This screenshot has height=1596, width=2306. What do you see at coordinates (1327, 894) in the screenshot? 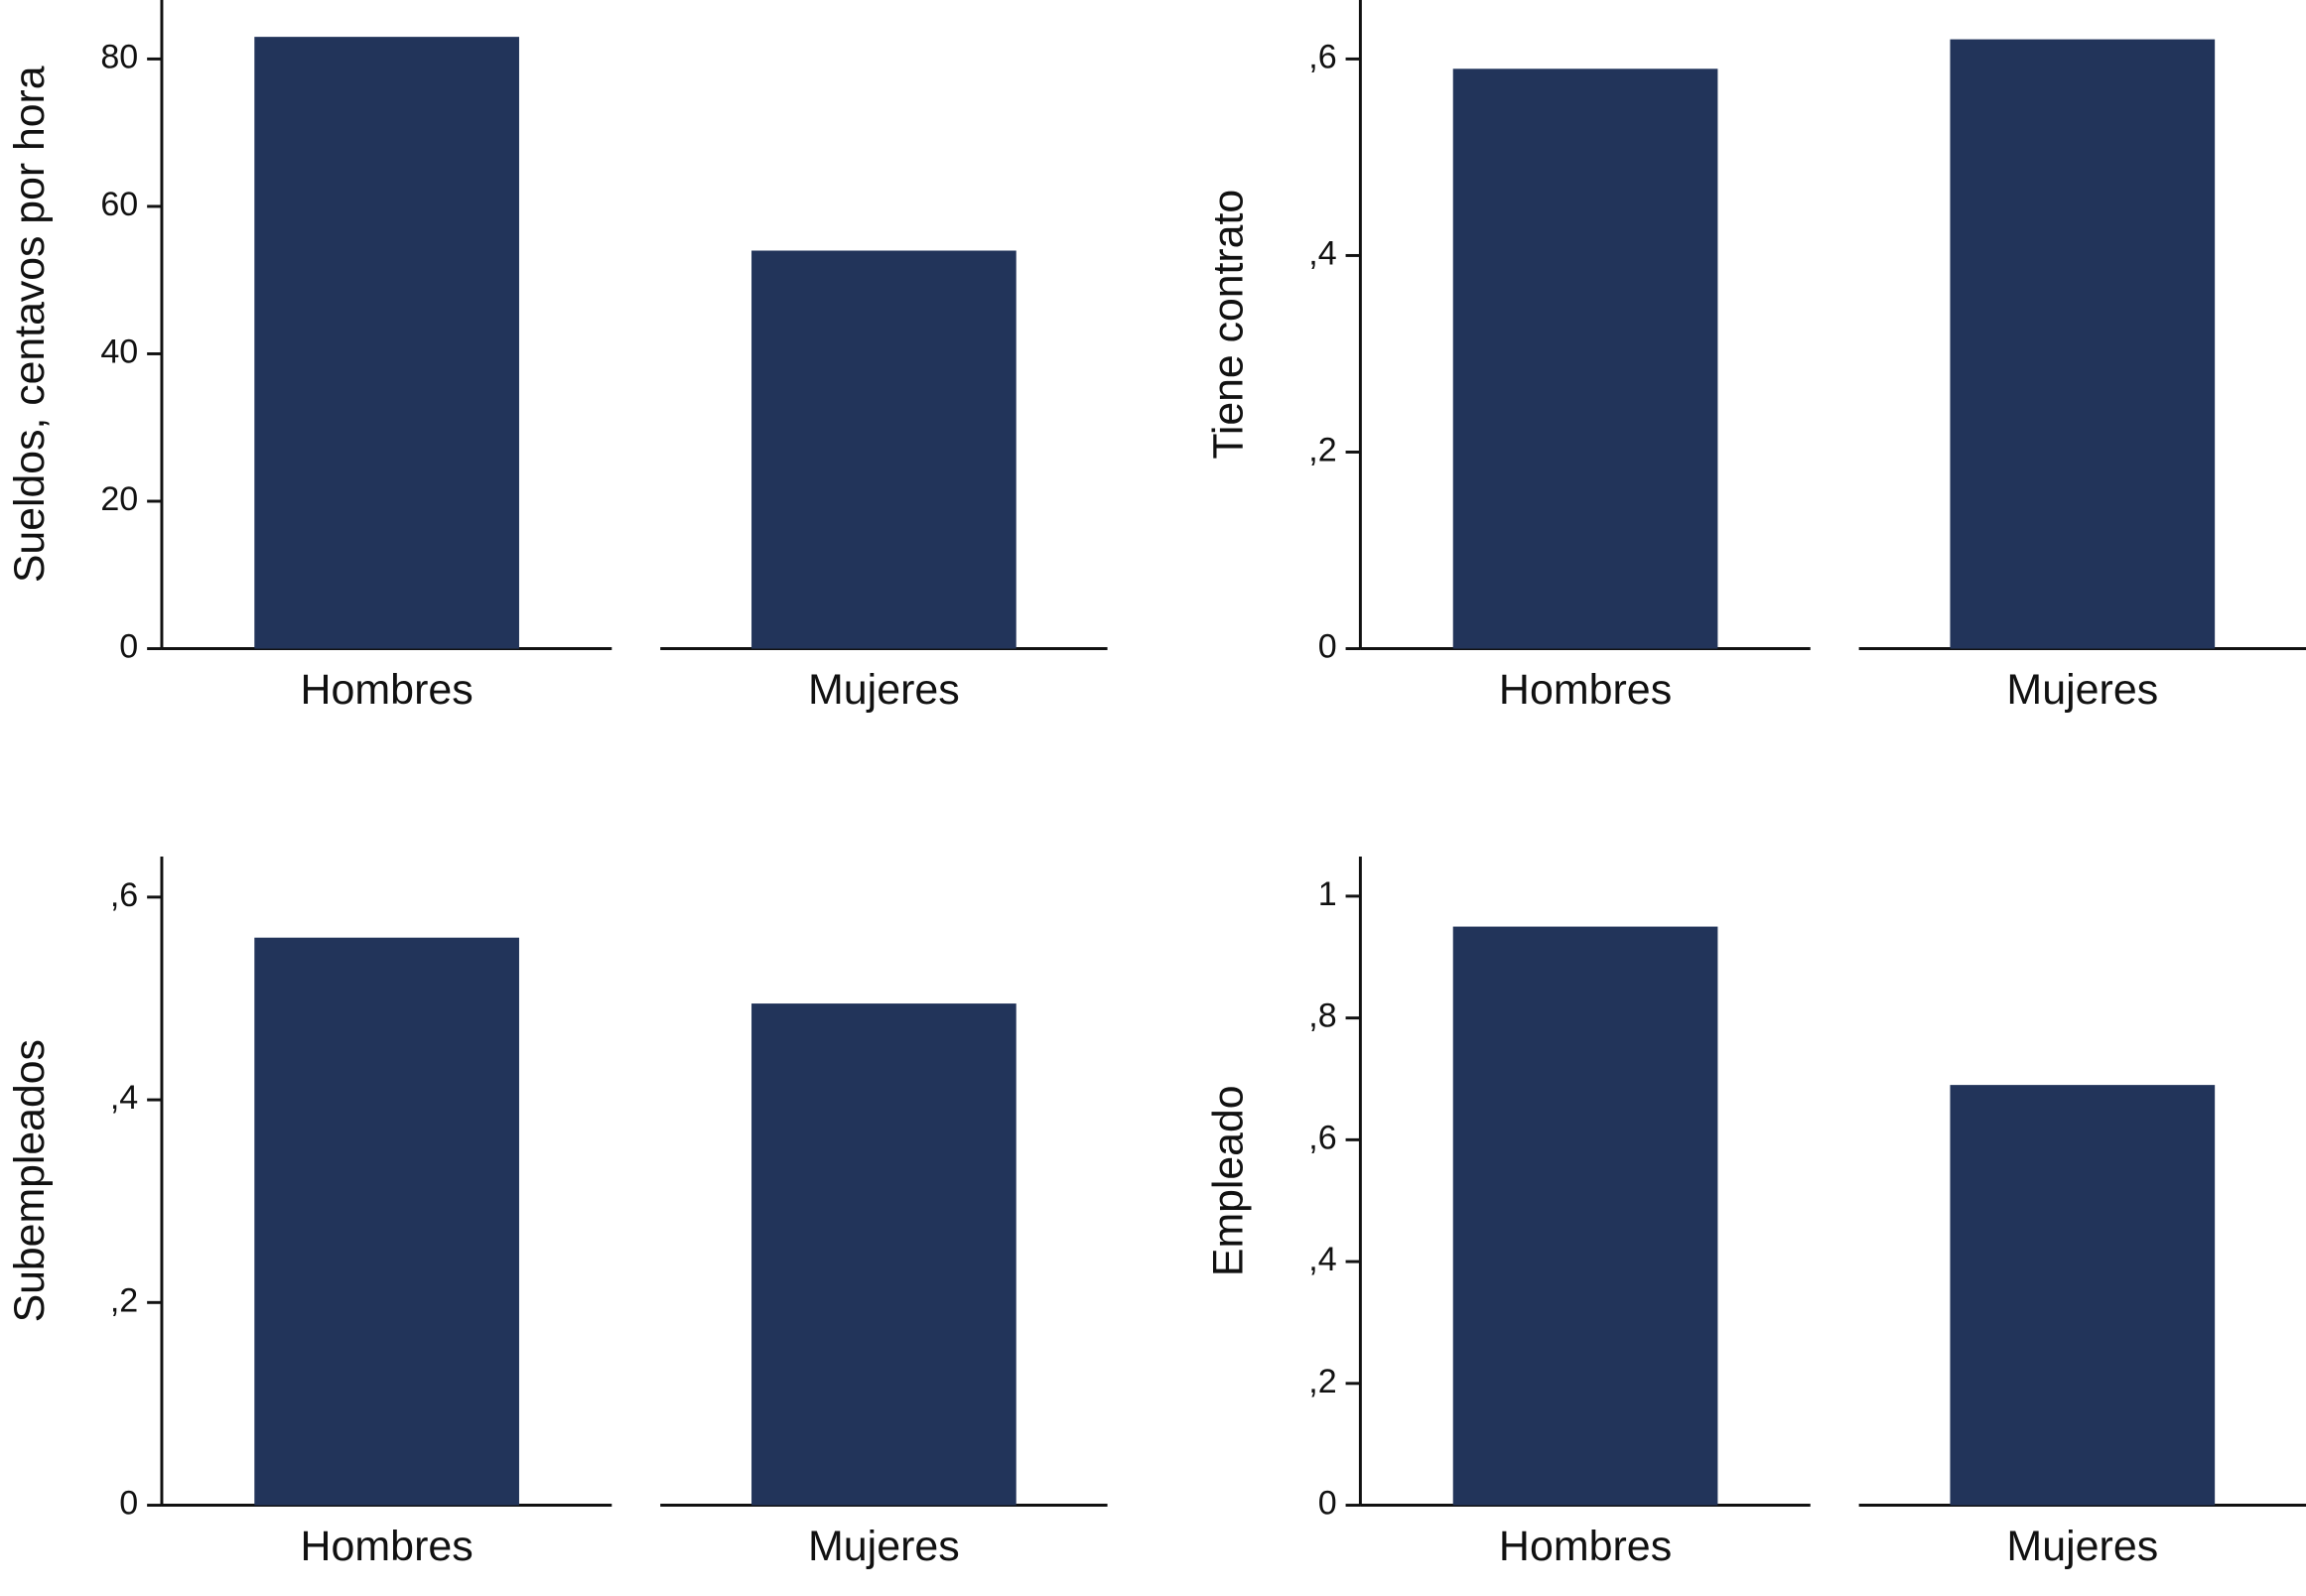
I see `y-tick-label: 1` at bounding box center [1327, 894].